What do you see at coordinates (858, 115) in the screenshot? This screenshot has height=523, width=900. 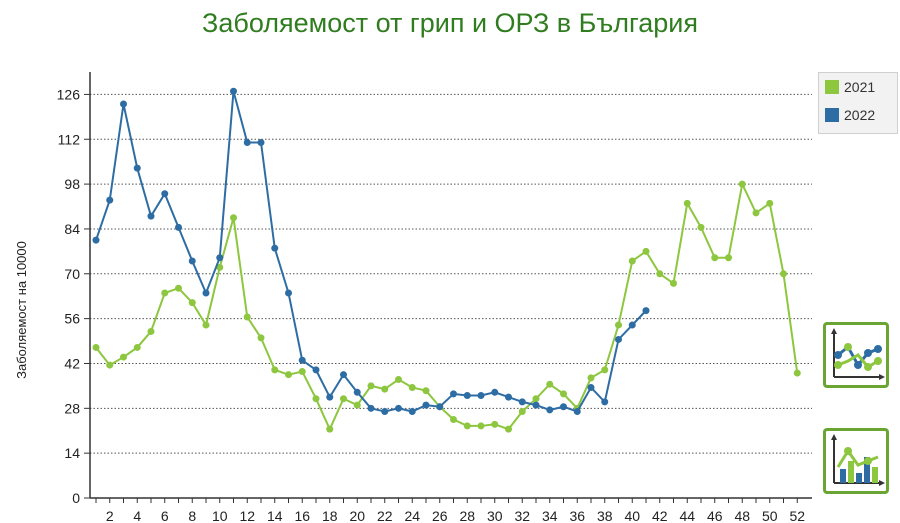 I see `legend-item-2022: 2022` at bounding box center [858, 115].